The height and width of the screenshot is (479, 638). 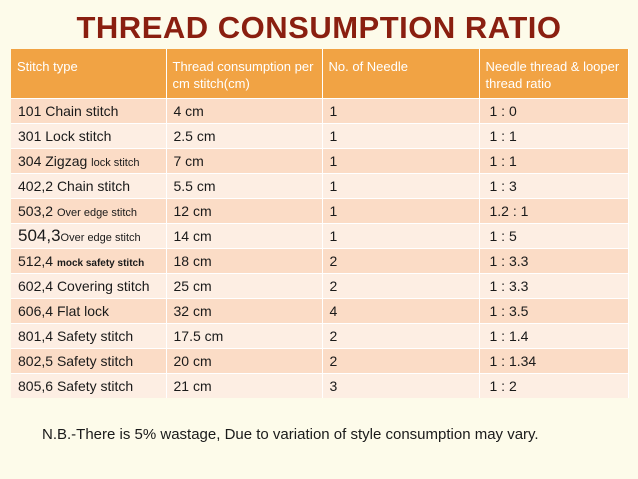 What do you see at coordinates (83, 311) in the screenshot?
I see `stitch-name: Flat lock` at bounding box center [83, 311].